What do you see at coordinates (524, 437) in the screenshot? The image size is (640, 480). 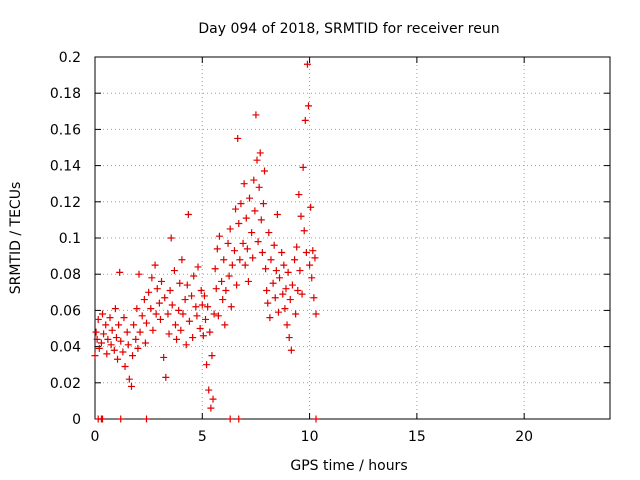 I see `x-tick-label: 20` at bounding box center [524, 437].